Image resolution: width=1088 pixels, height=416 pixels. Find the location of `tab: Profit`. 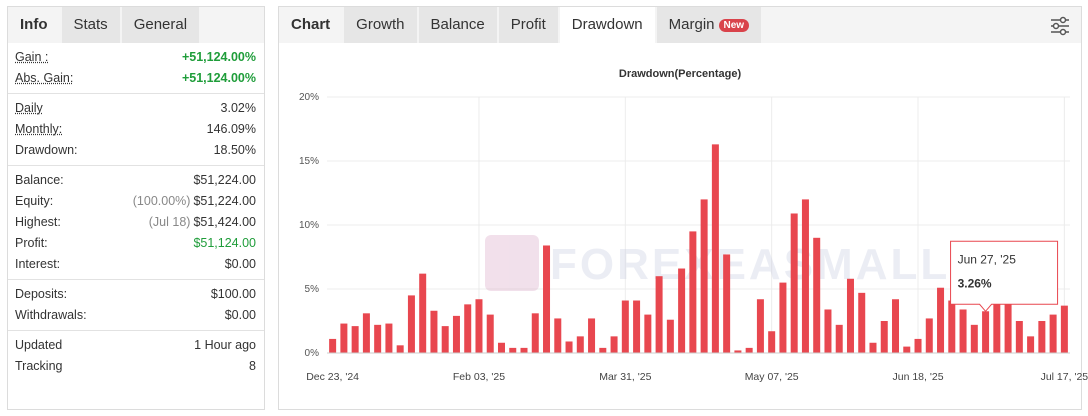

tab: Profit is located at coordinates (528, 25).